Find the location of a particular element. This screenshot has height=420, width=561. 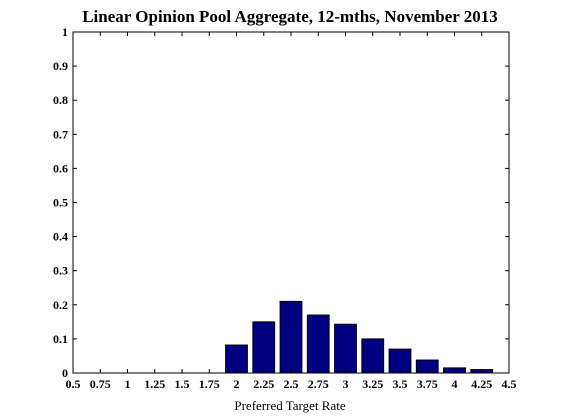

y-tick-label: 0.3 is located at coordinates (60, 271).